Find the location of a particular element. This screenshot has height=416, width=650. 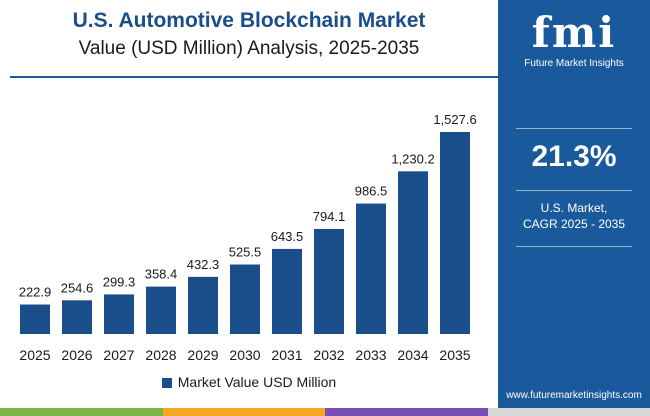

value-label-2029: 432.3 is located at coordinates (203, 264).